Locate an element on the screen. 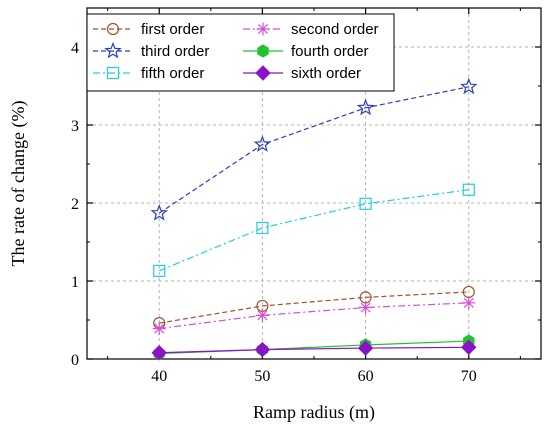 The image size is (550, 433). series-second-order is located at coordinates (314, 316).